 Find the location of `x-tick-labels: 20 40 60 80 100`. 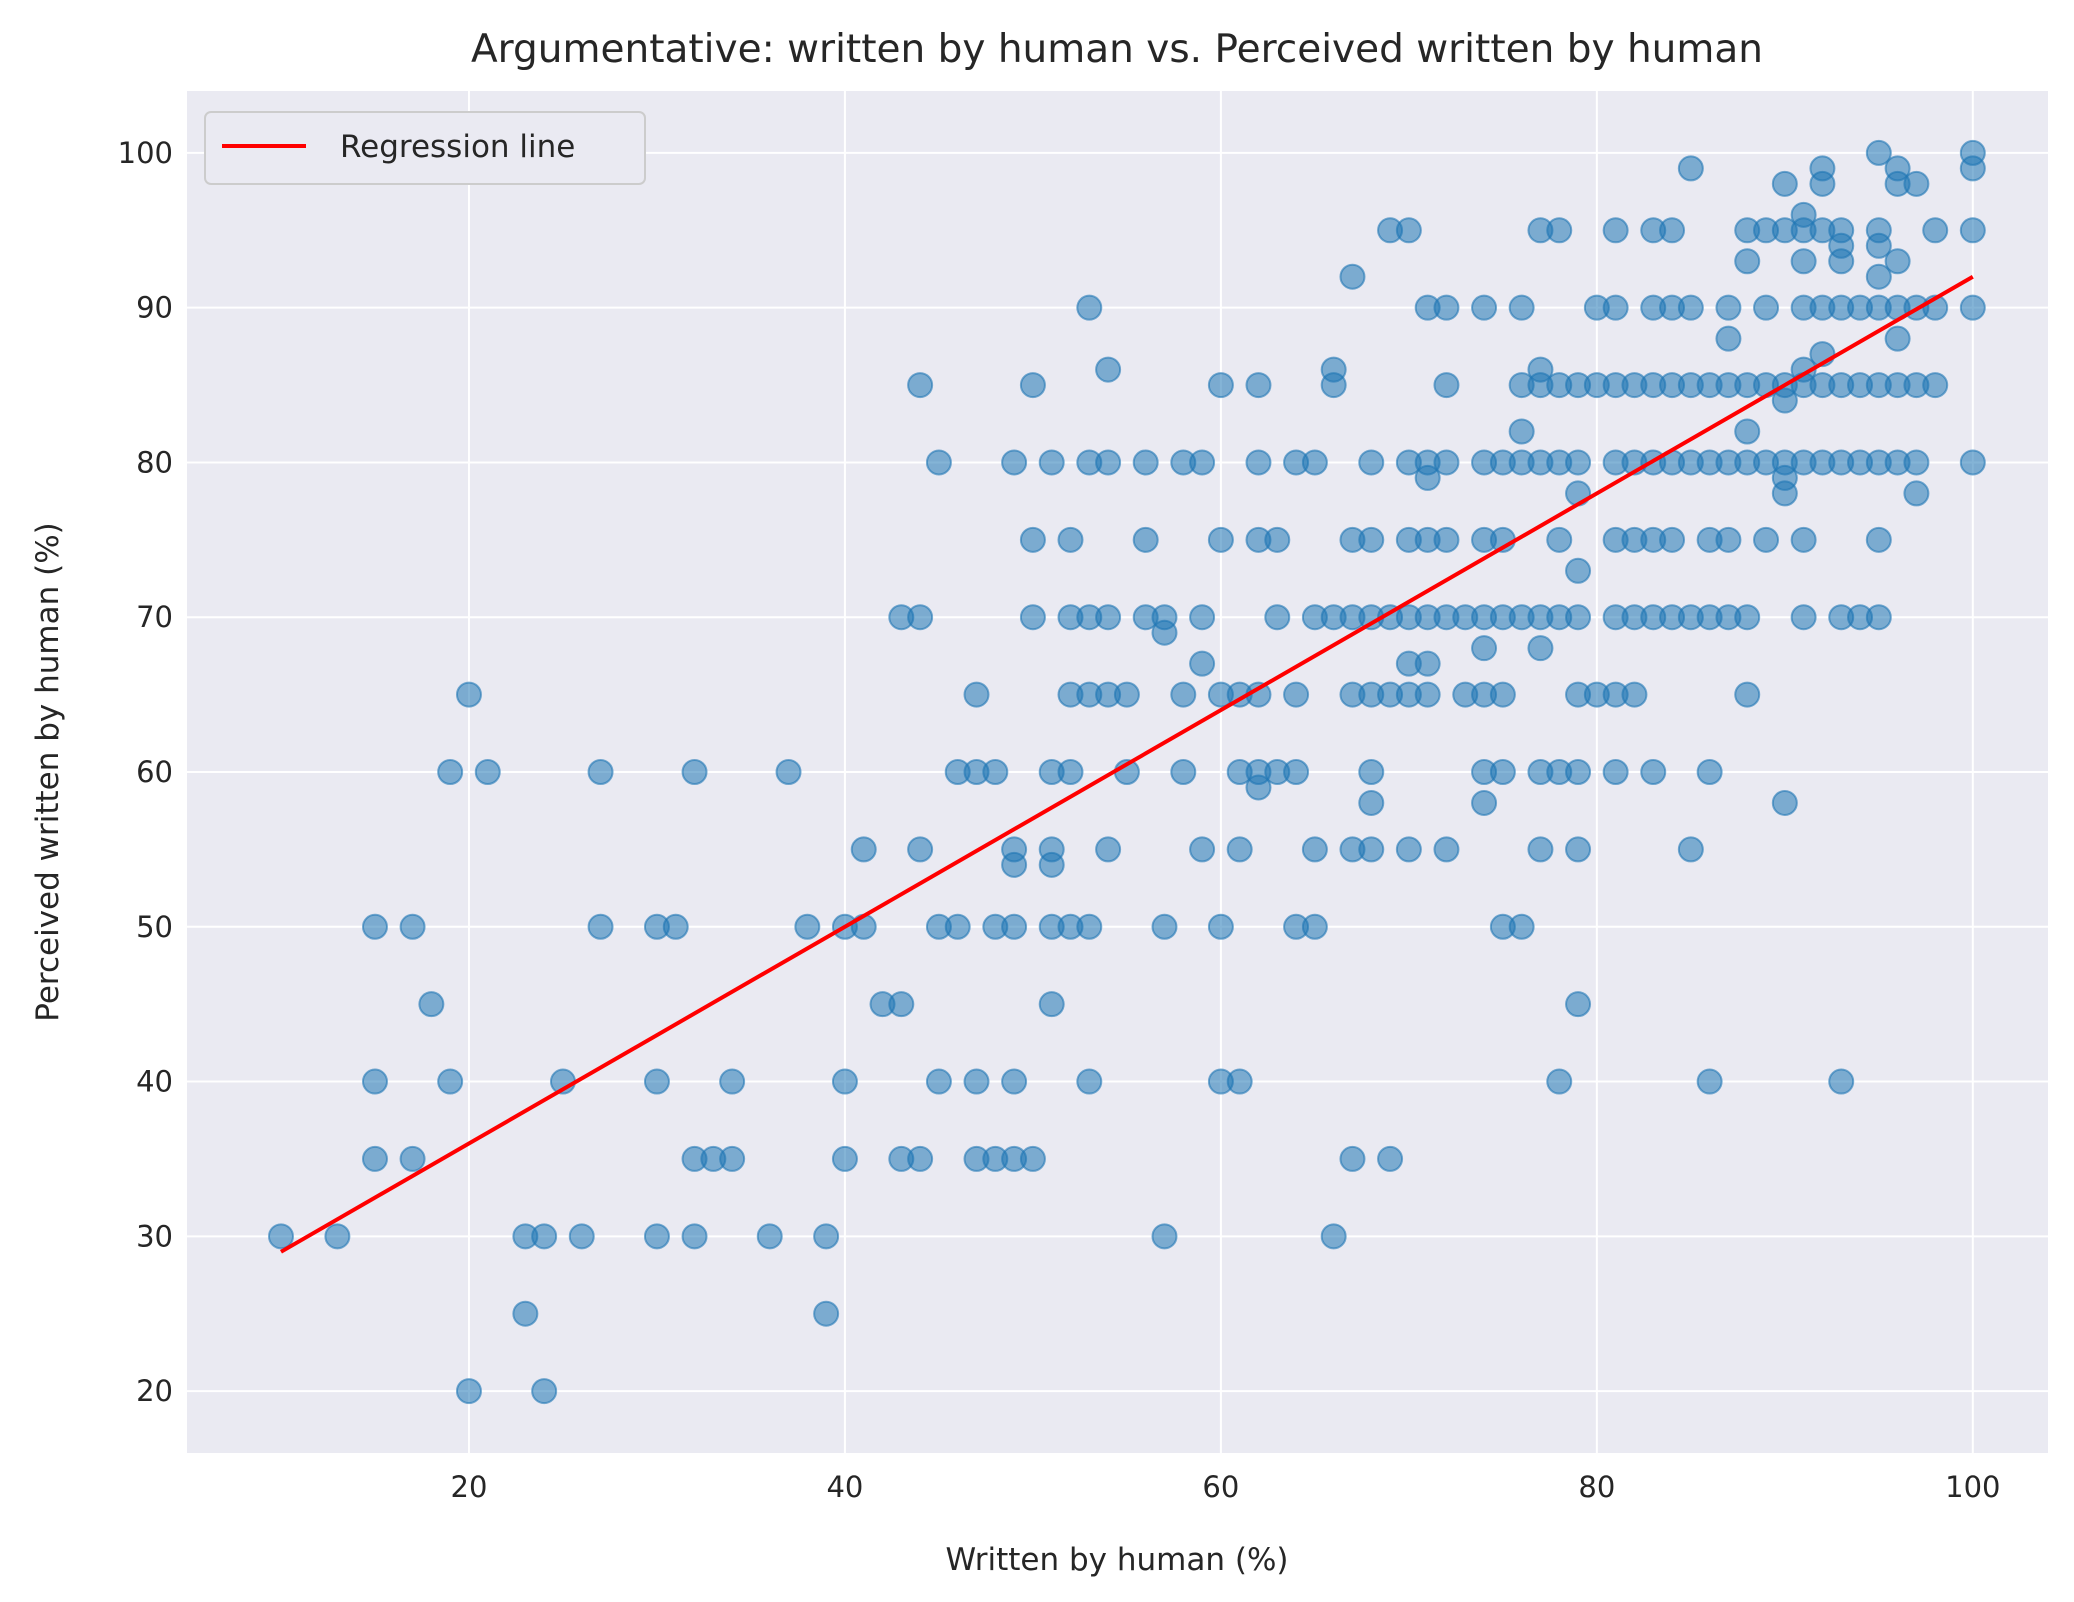

x-tick-labels: 20 40 60 80 100 is located at coordinates (1226, 1487).